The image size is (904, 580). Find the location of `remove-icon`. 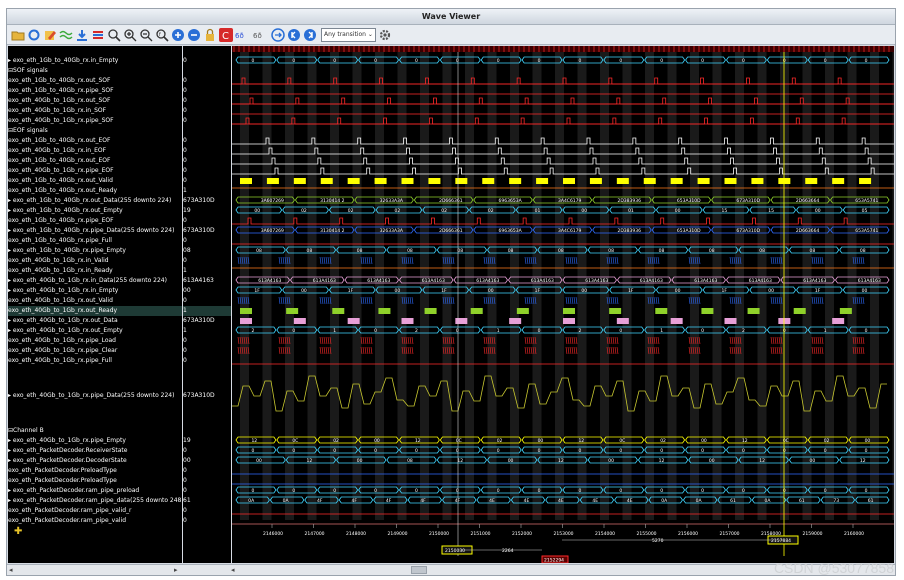

remove-icon is located at coordinates (194, 35).